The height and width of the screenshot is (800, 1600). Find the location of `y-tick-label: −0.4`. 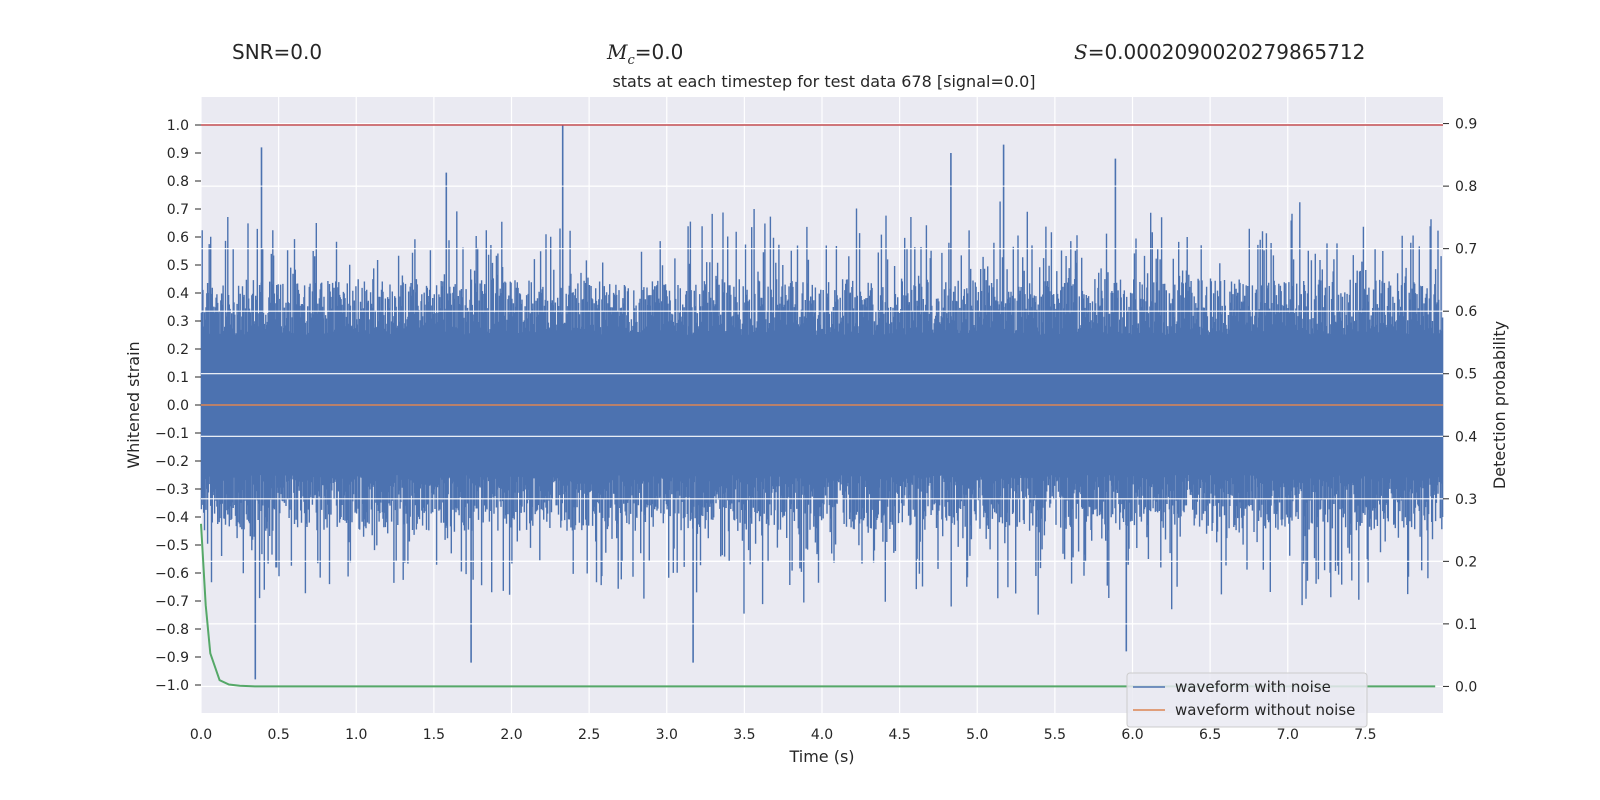

y-tick-label: −0.4 is located at coordinates (172, 518).